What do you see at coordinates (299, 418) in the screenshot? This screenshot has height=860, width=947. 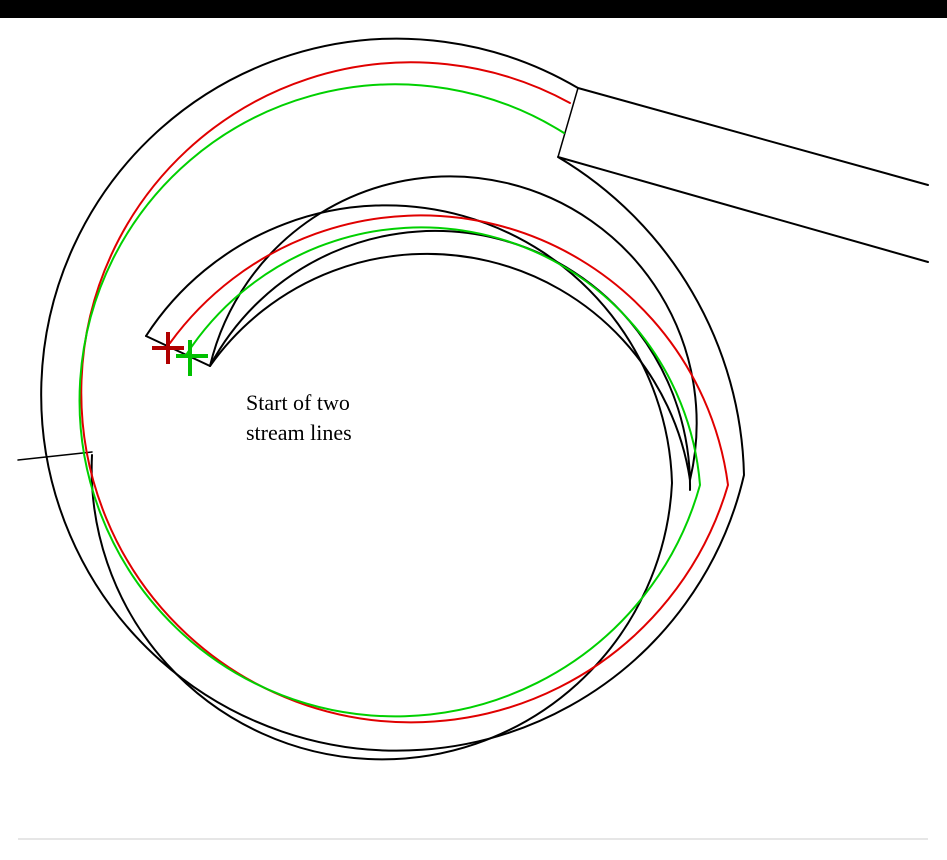 I see `start-annotation: Start of two stream lines` at bounding box center [299, 418].